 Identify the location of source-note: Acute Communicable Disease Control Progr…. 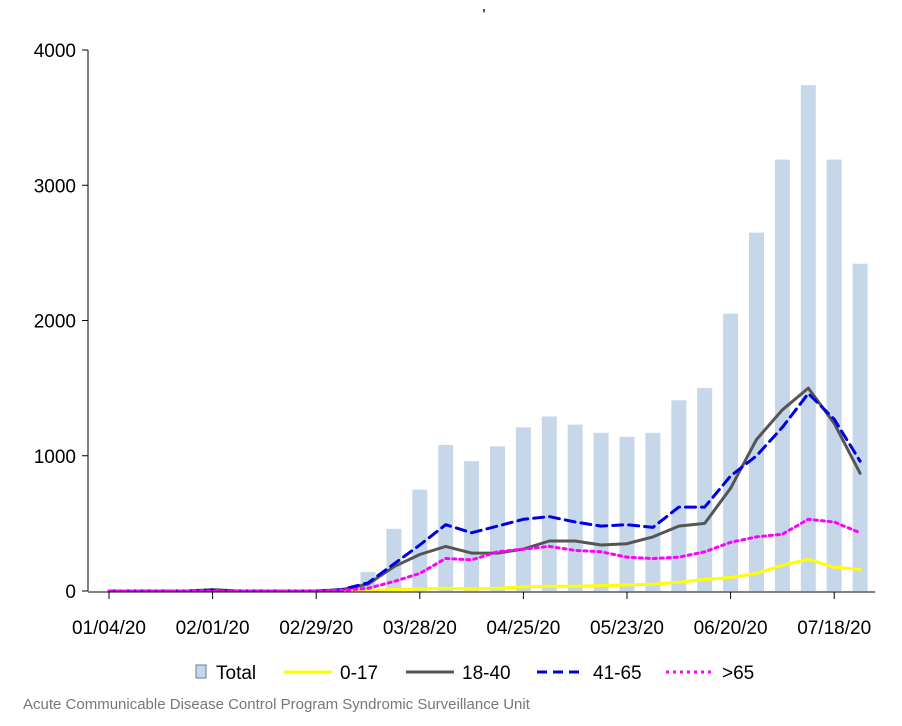
(277, 704).